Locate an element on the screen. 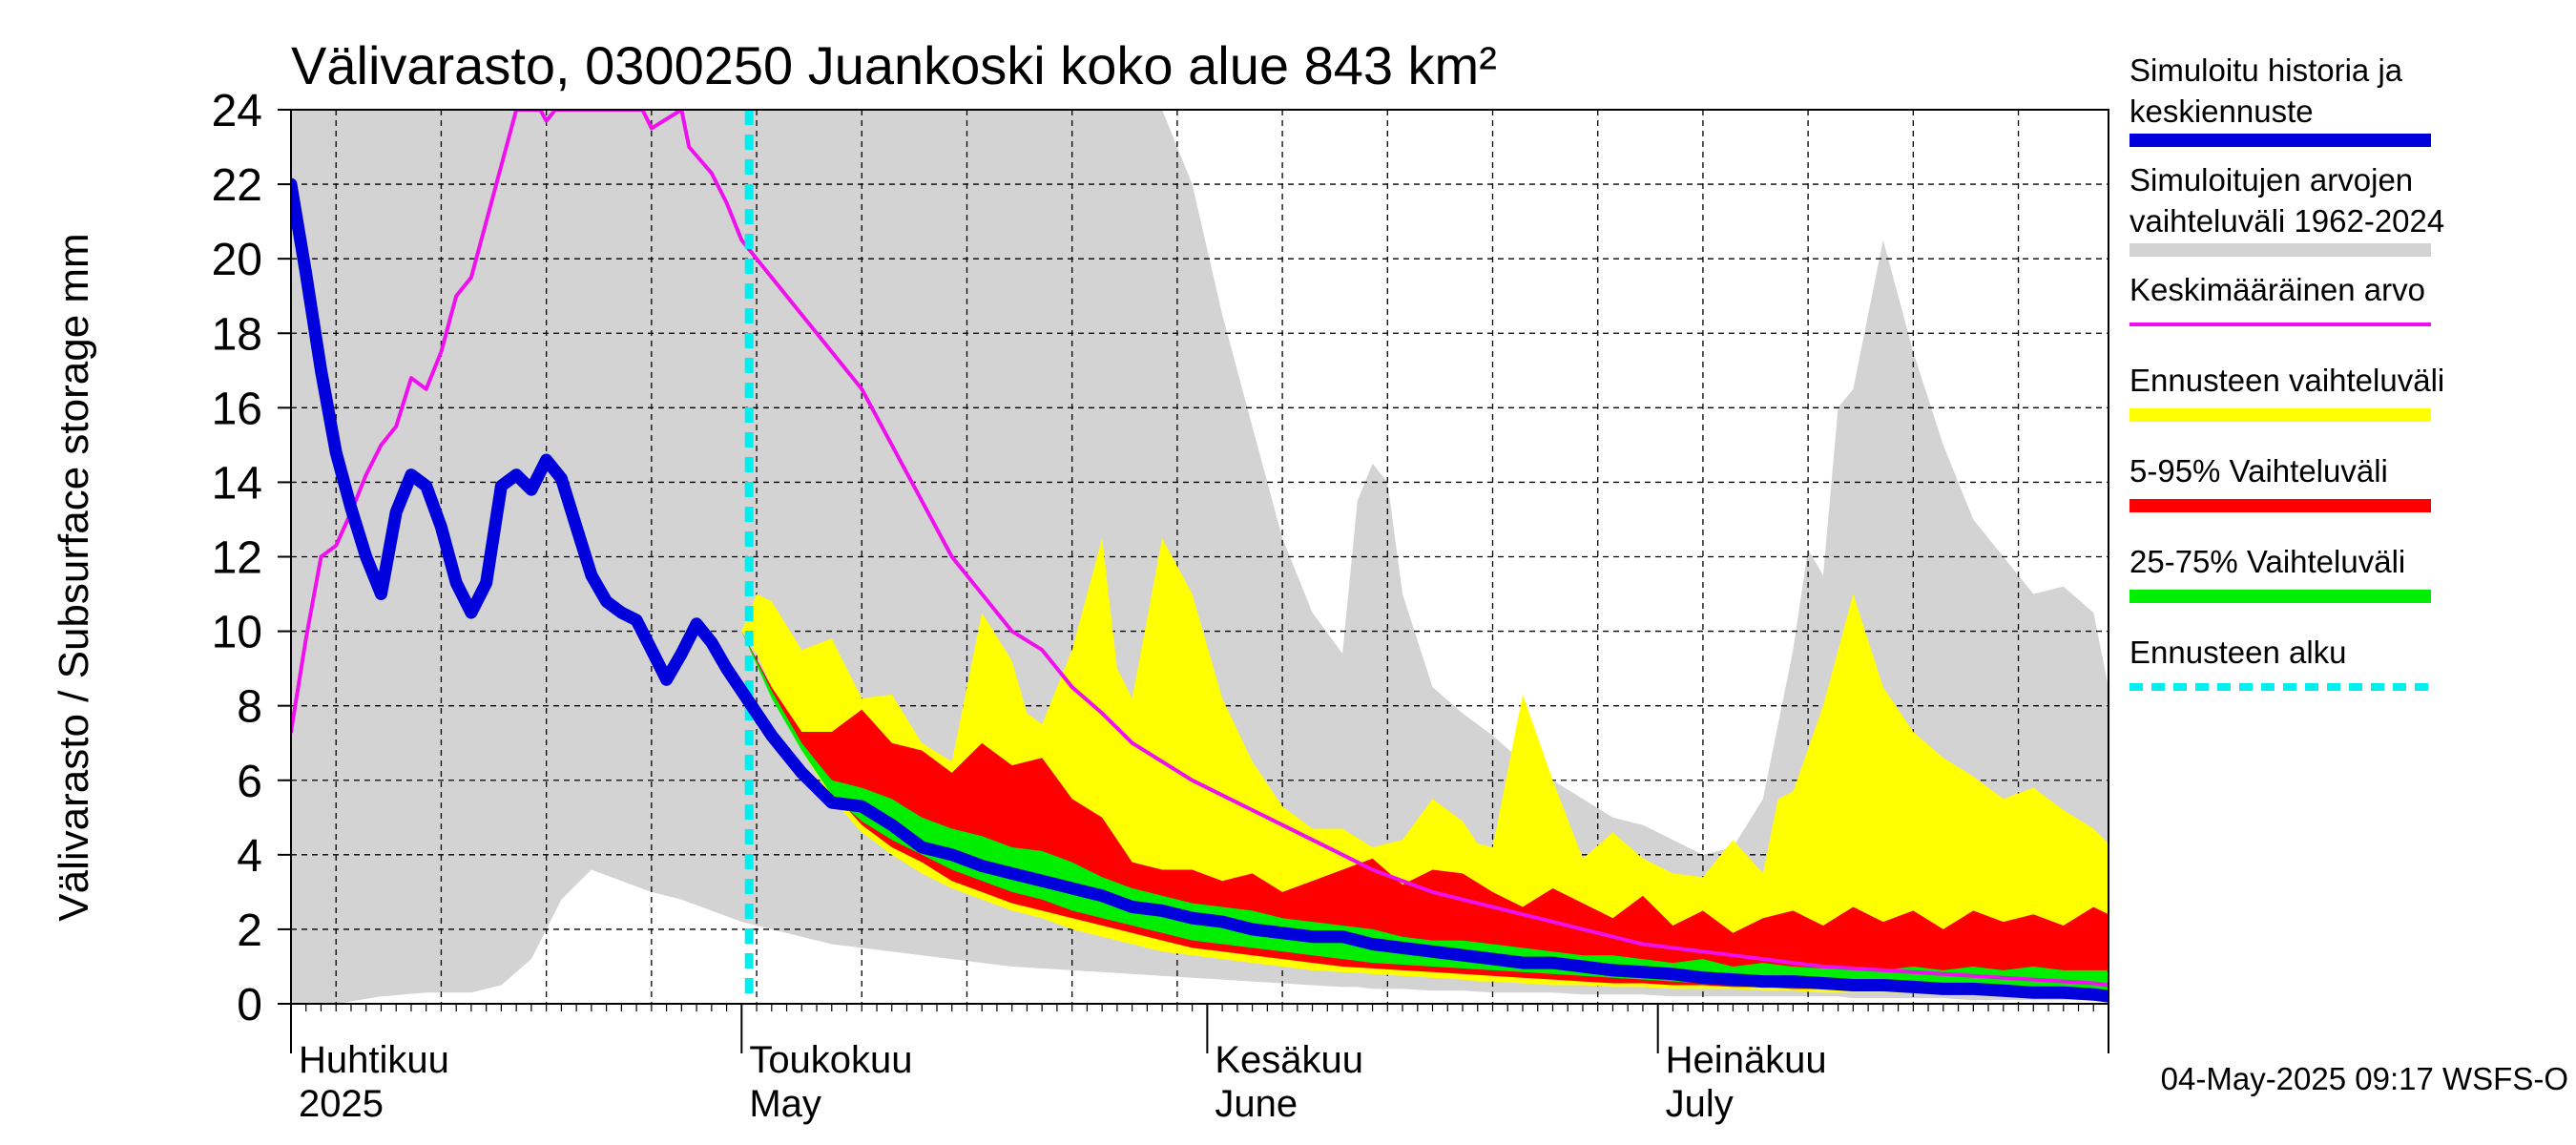 This screenshot has height=1145, width=2576. month-label-en: May is located at coordinates (785, 1104).